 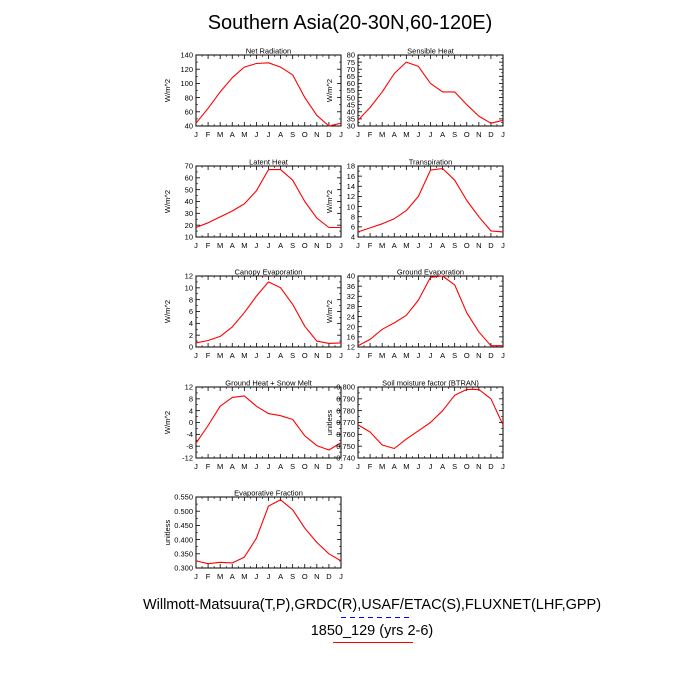 What do you see at coordinates (351, 112) in the screenshot?
I see `y-tick-label: 40` at bounding box center [351, 112].